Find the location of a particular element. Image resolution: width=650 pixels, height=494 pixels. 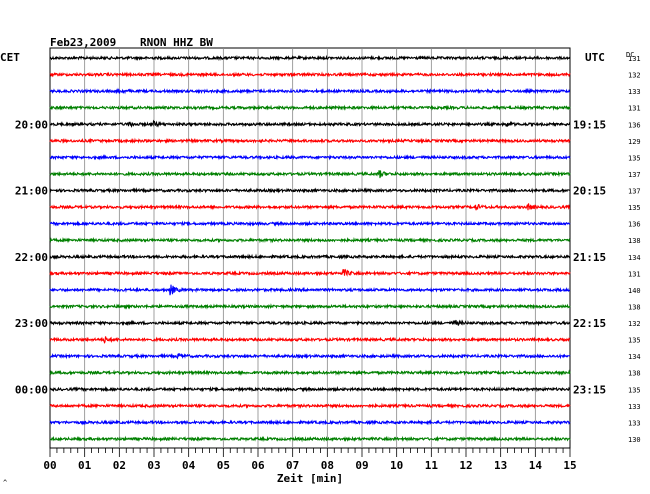

x-tick-label: 07 is located at coordinates (292, 465).